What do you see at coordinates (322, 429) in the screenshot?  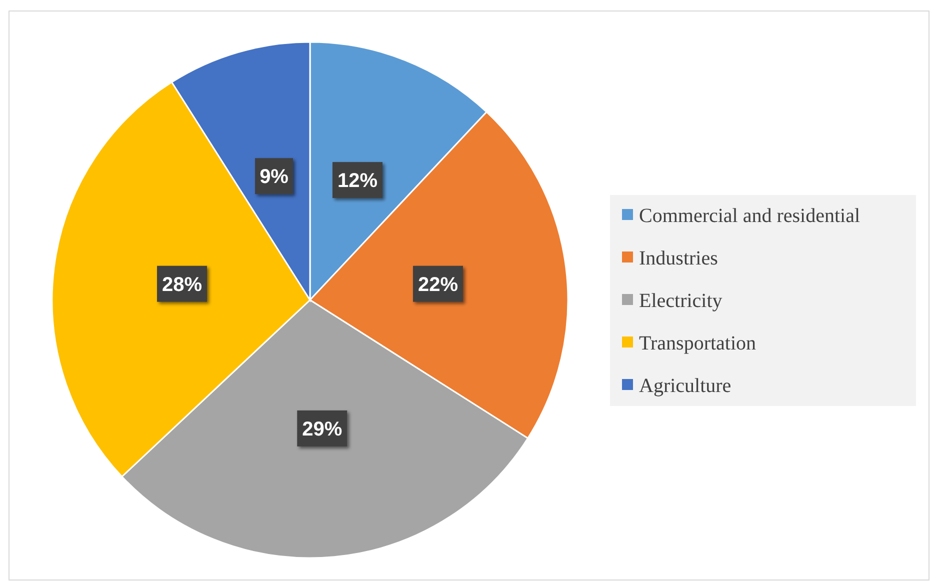 I see `data-label: 29%` at bounding box center [322, 429].